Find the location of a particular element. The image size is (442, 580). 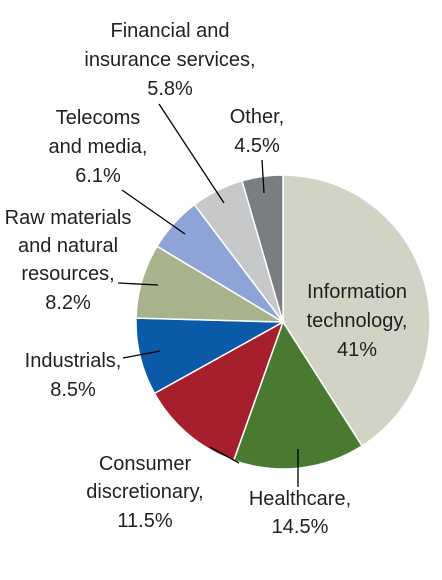

pie-slice-consumer is located at coordinates (219, 391).